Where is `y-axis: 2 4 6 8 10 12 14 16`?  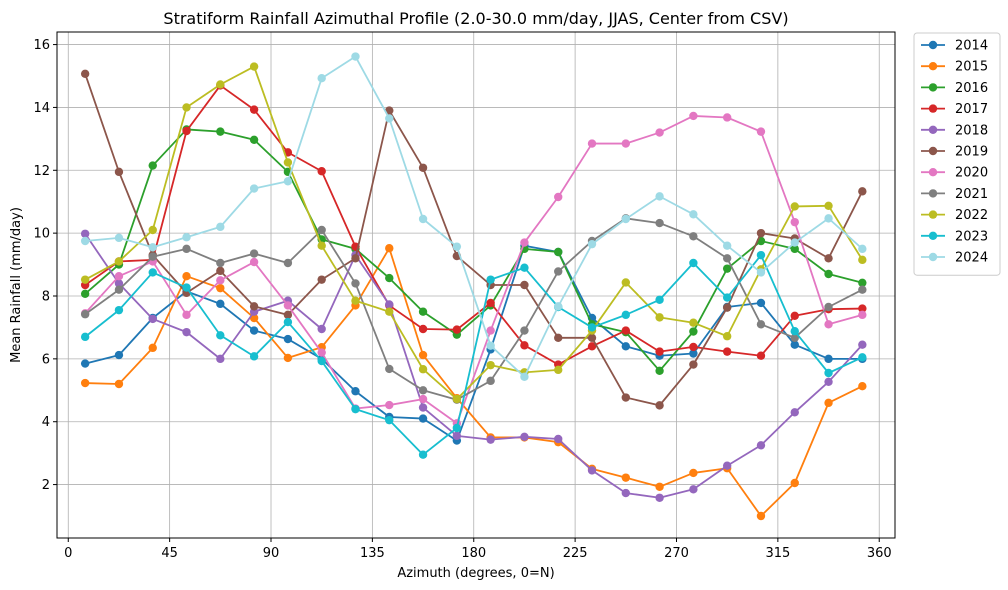 y-axis: 2 4 6 8 10 12 14 16 is located at coordinates (45, 265).